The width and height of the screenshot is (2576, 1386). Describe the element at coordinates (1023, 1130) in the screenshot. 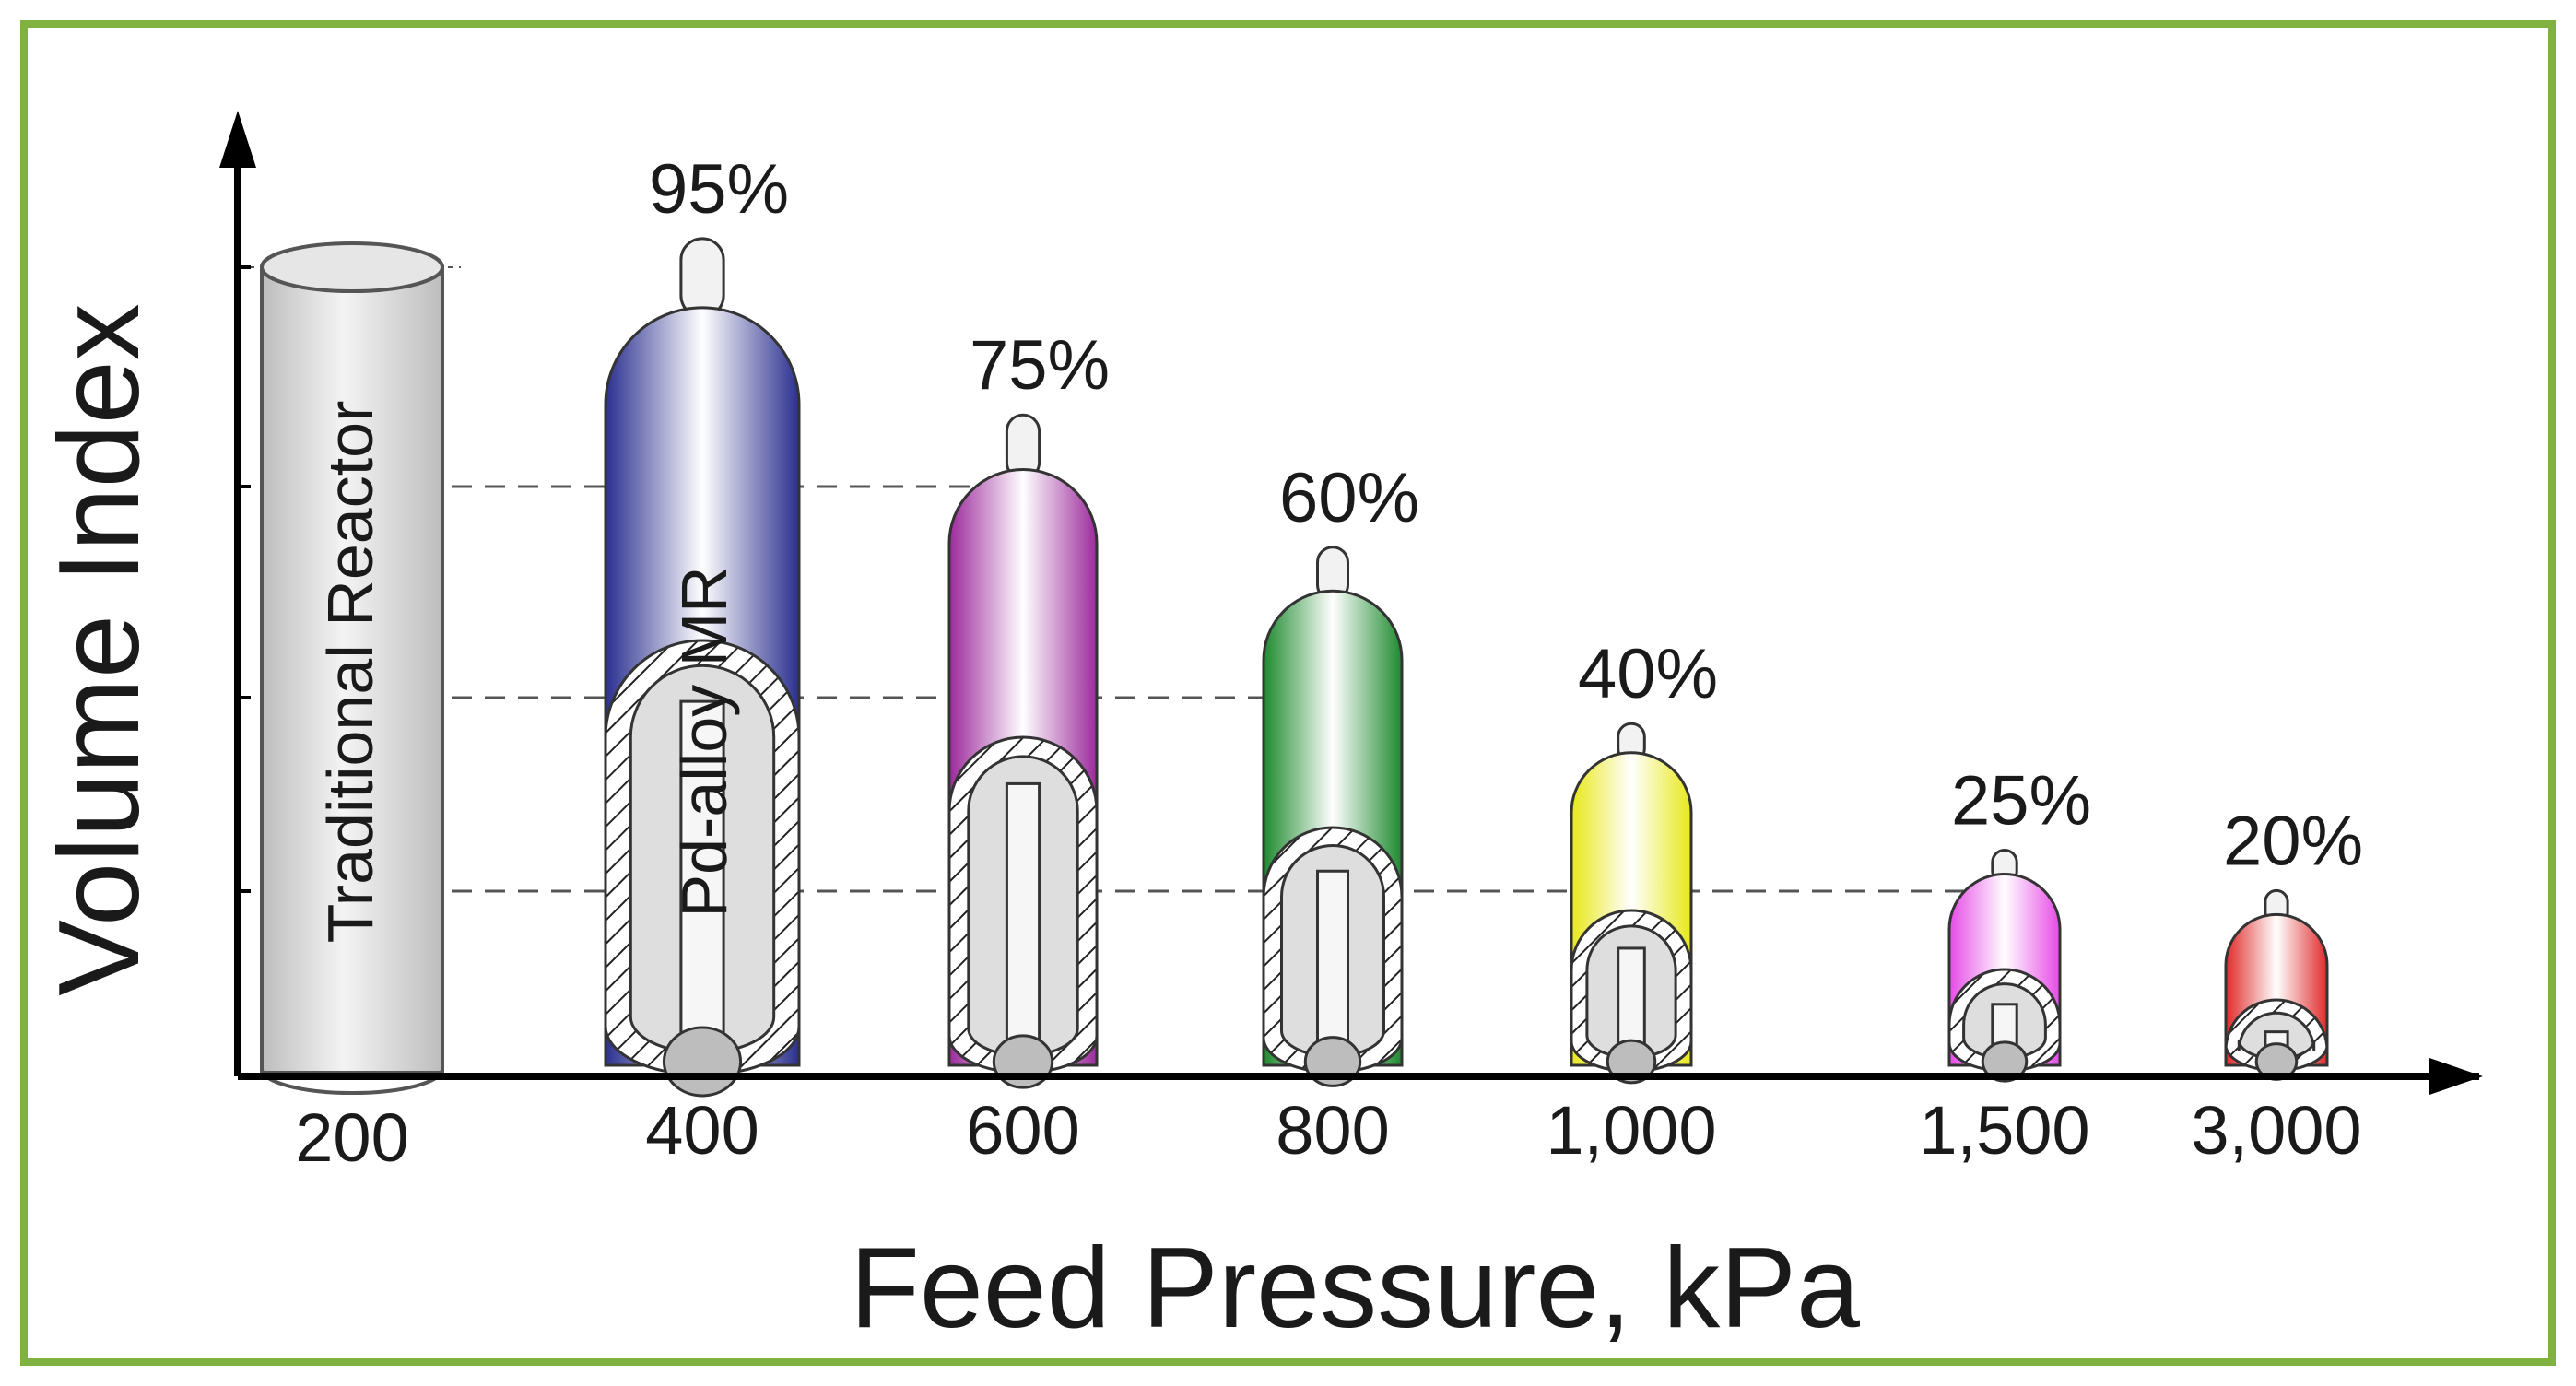

I see `x-tick-label-600: 600` at that location.